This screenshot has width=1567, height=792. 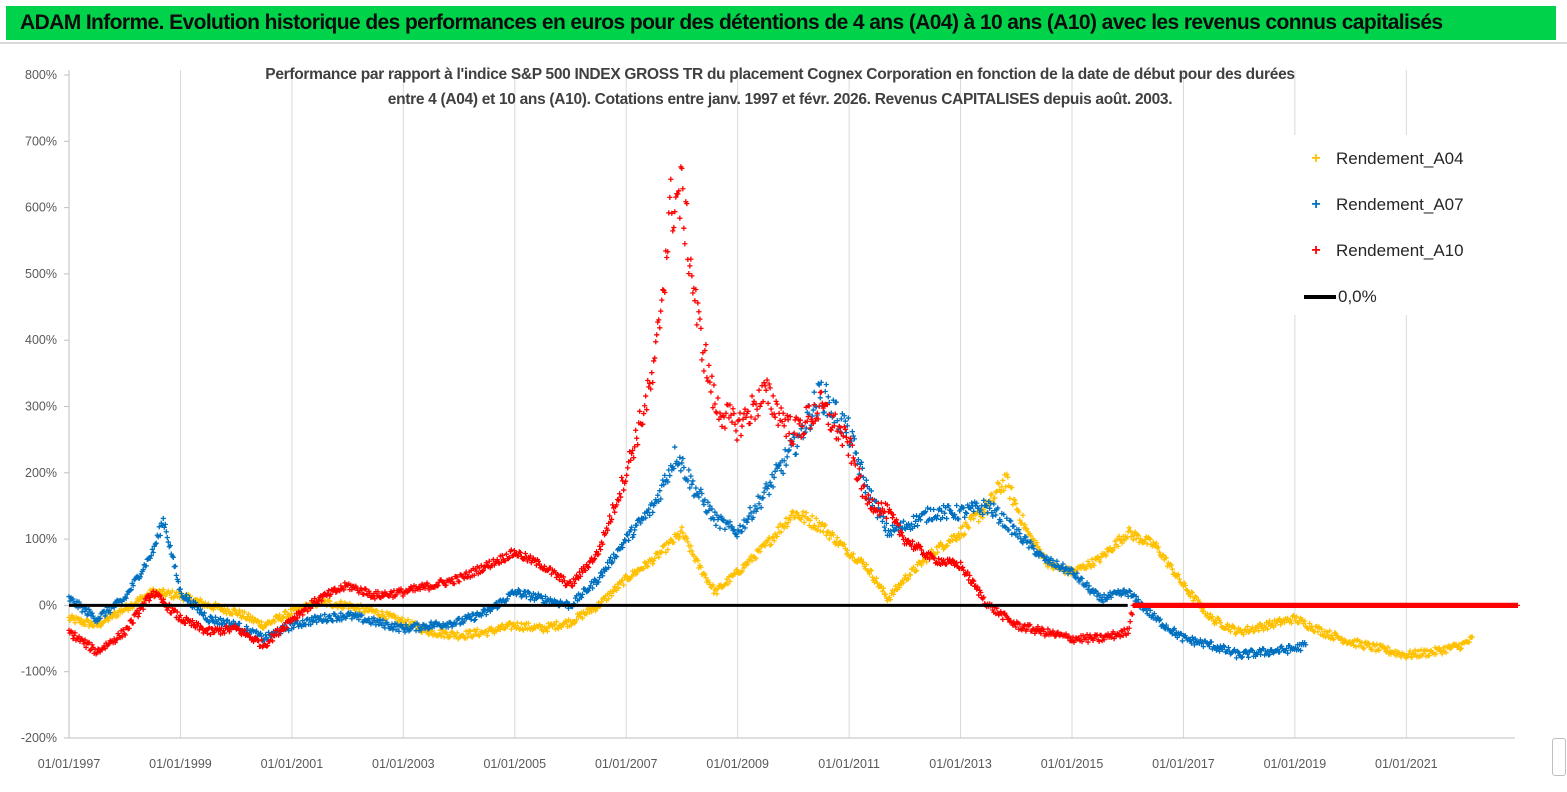 What do you see at coordinates (39, 672) in the screenshot?
I see `y-tick-label: -100%` at bounding box center [39, 672].